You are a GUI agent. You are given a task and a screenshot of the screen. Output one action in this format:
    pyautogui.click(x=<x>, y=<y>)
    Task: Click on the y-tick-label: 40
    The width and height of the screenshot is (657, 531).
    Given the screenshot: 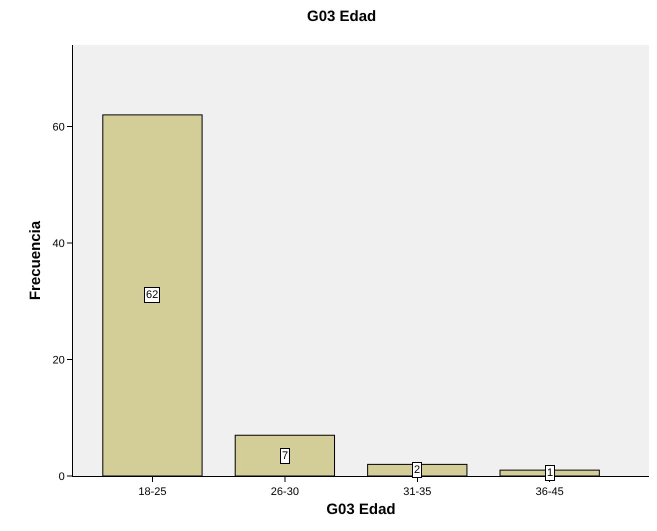 What is the action you would take?
    pyautogui.click(x=58, y=244)
    